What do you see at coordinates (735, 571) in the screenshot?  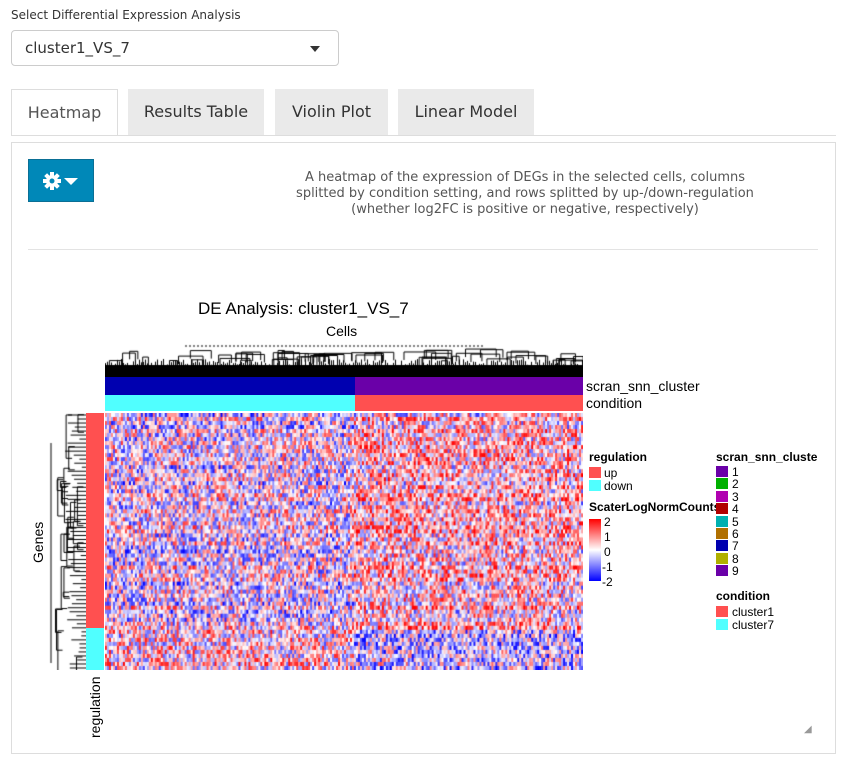 I see `legend-label-cluster: 9` at bounding box center [735, 571].